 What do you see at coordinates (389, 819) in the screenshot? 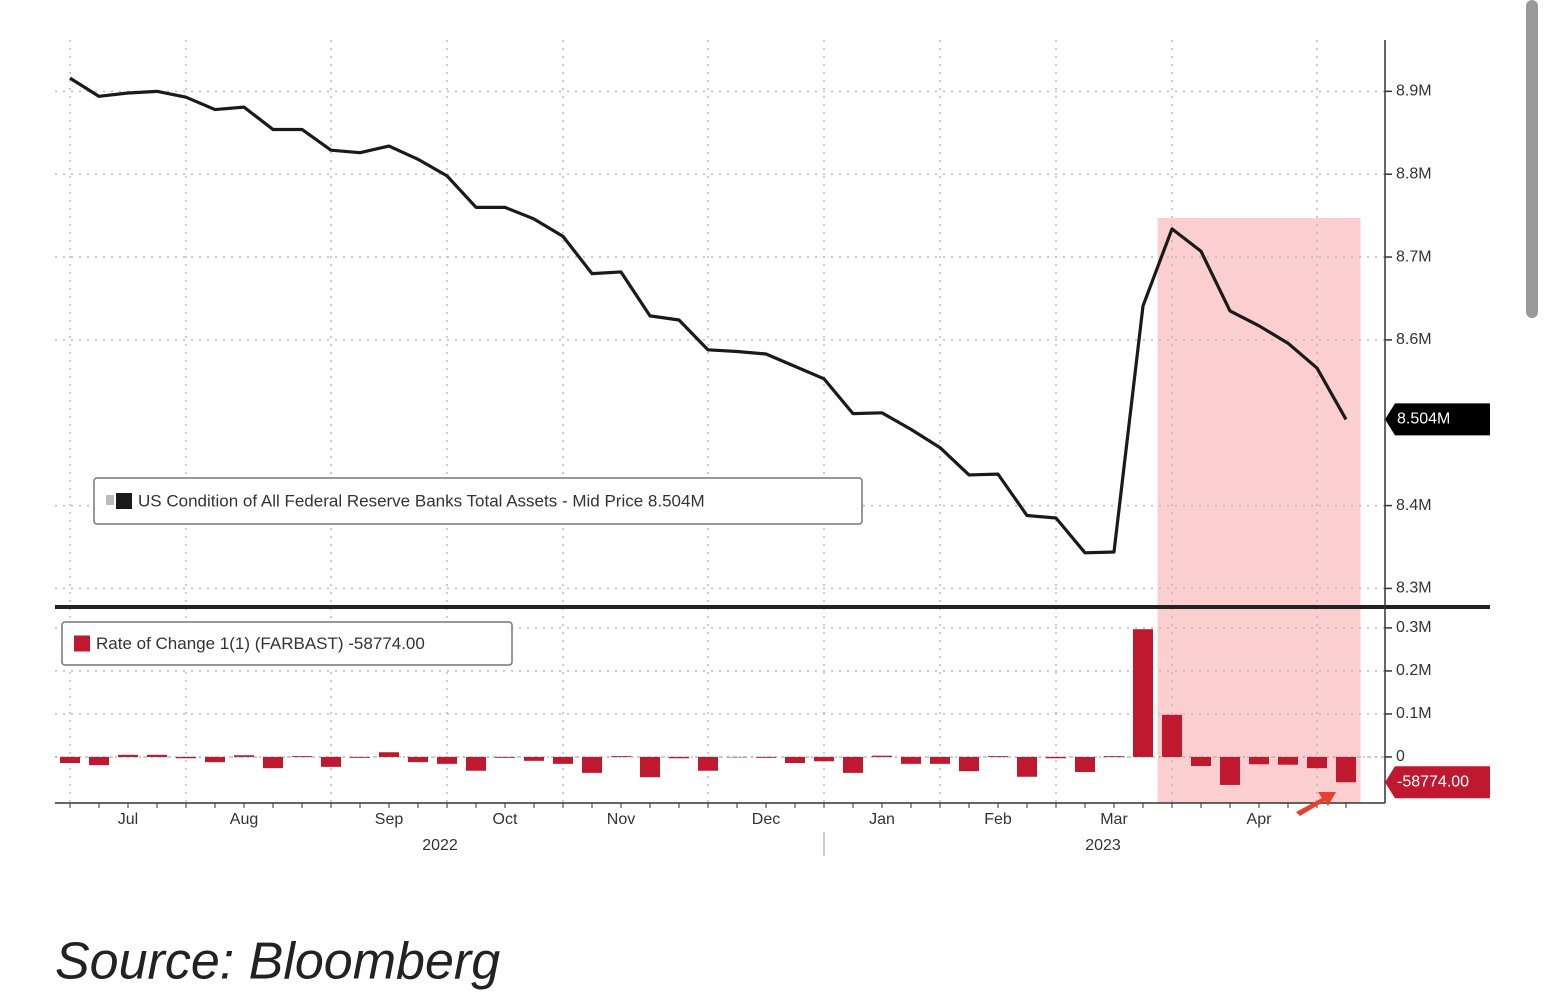
I see `x-tick-label: Sep` at bounding box center [389, 819].